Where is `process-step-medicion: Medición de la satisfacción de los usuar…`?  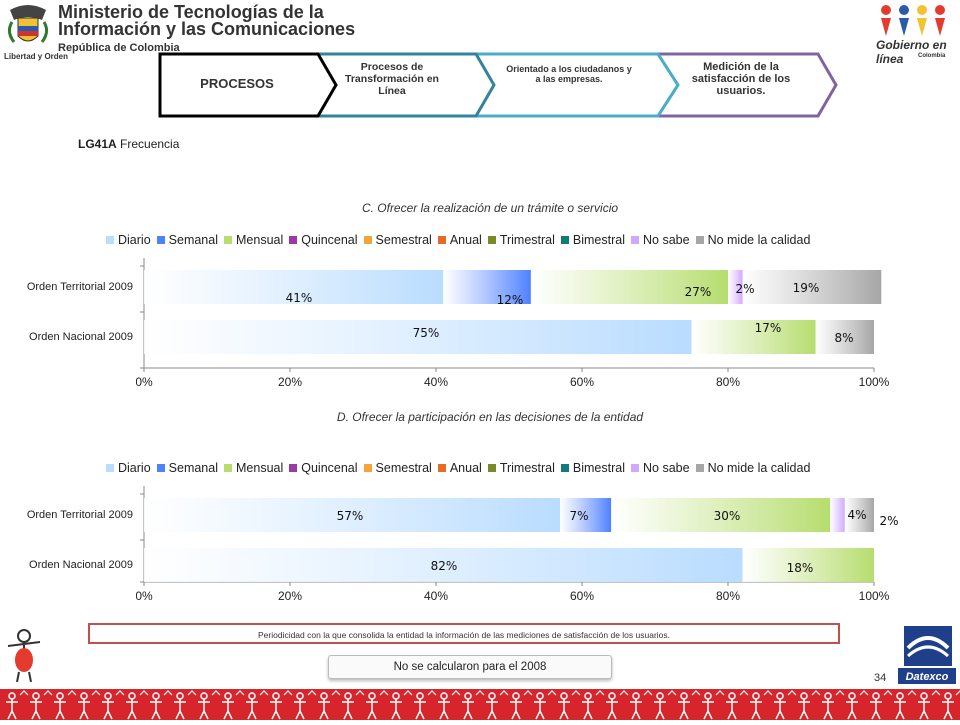
process-step-medicion: Medición de la satisfacción de los usuar… is located at coordinates (741, 79).